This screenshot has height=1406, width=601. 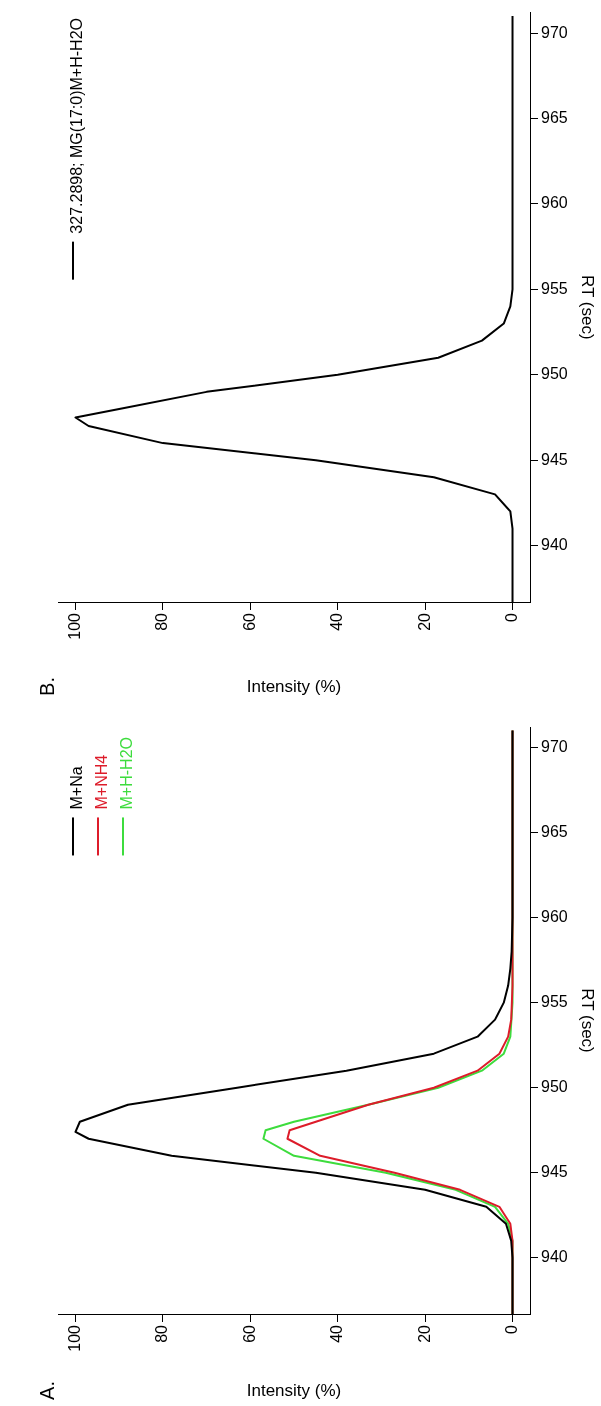 What do you see at coordinates (76, 126) in the screenshot?
I see `text: 327.2898; MG(17:0)M+H-H2O` at bounding box center [76, 126].